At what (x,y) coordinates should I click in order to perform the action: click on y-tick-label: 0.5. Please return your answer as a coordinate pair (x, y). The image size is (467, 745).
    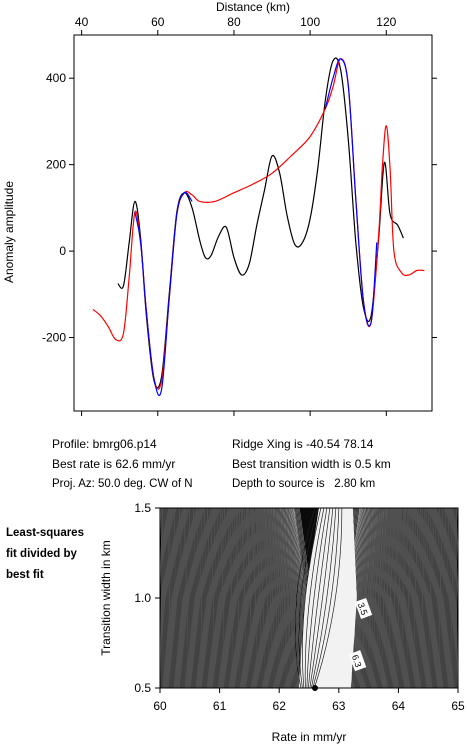
    Looking at the image, I should click on (142, 688).